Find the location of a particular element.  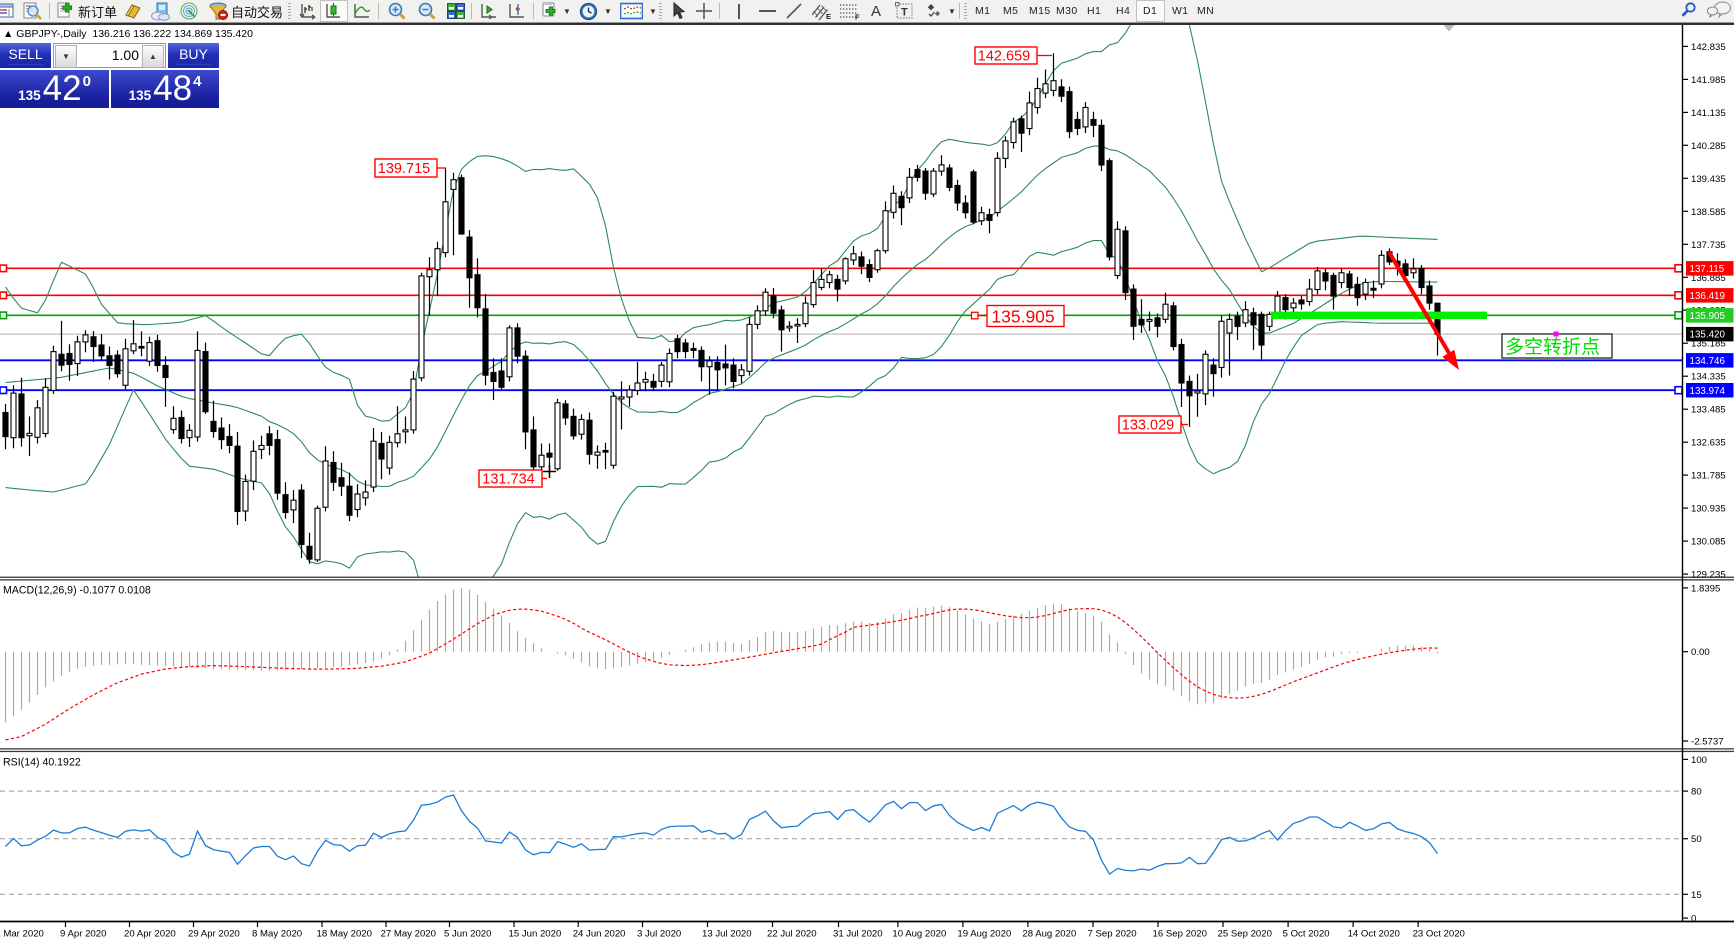

svg-text: 18 May 2020 is located at coordinates (344, 934).